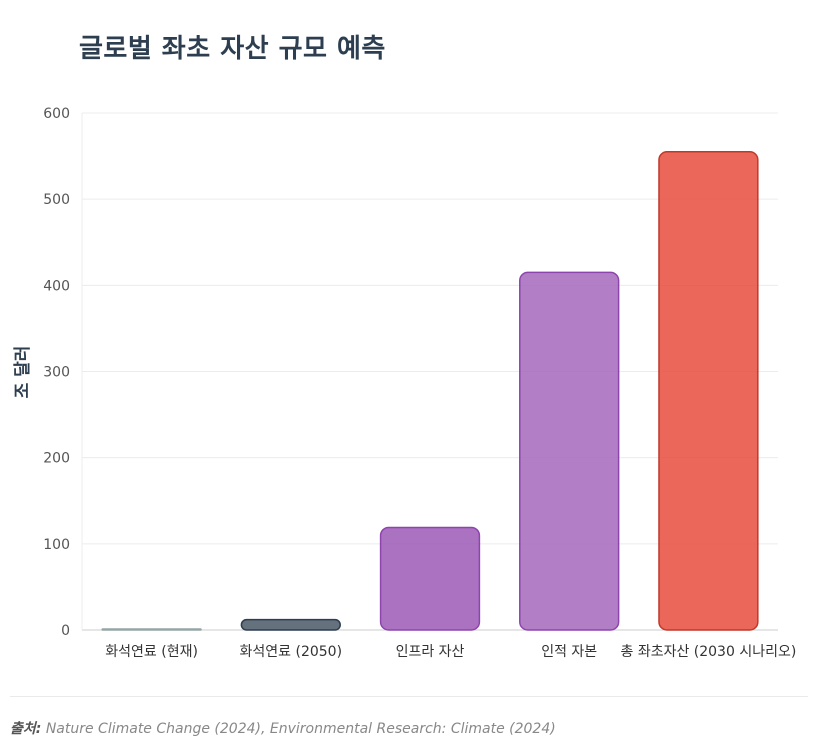 This screenshot has width=832, height=747. I want to click on x-tick-label: 인적 자본, so click(569, 652).